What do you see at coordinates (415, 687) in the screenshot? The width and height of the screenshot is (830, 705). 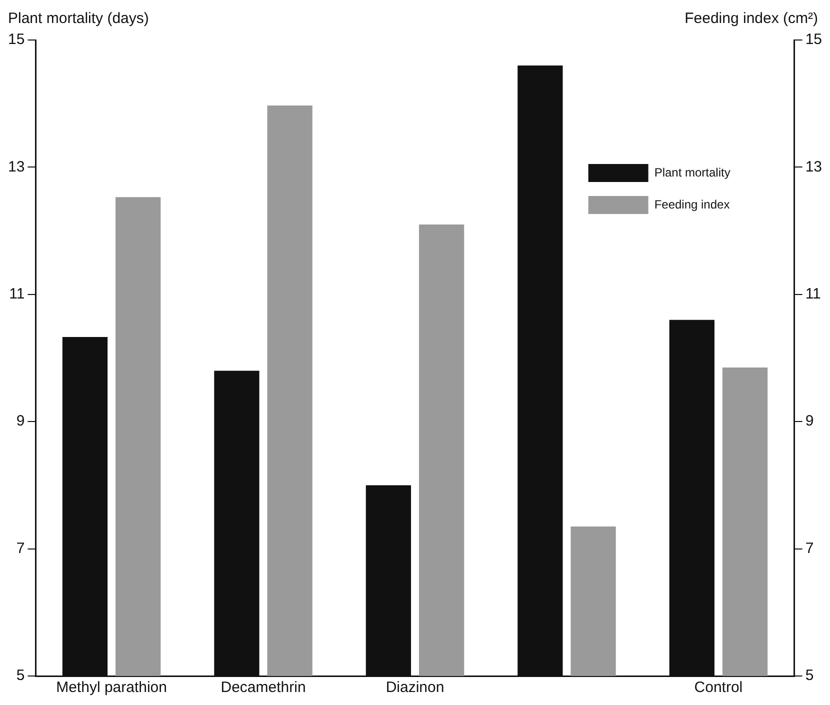 I see `x-tick-label: Diazinon` at bounding box center [415, 687].